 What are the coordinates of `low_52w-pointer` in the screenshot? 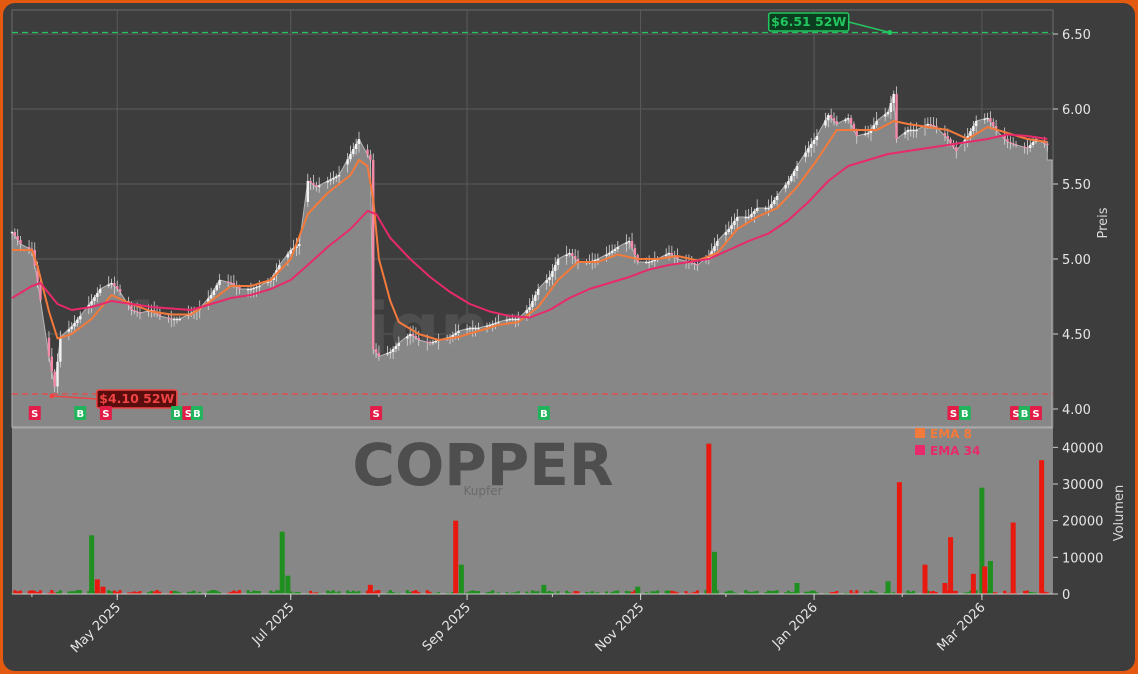 It's located at (74, 397).